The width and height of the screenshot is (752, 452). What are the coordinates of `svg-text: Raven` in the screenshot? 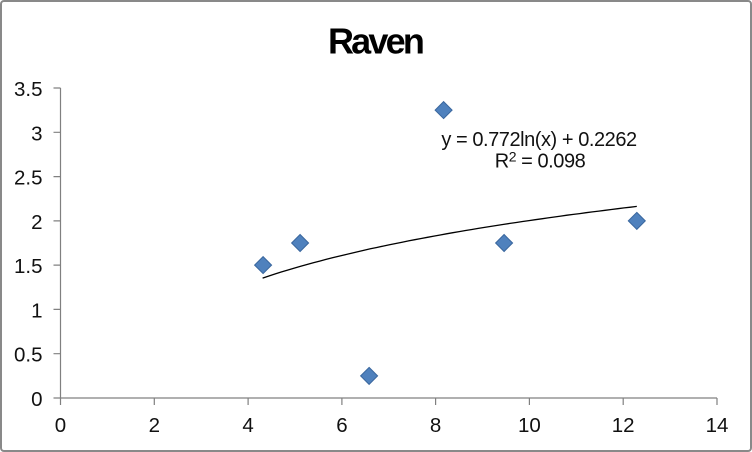 It's located at (375, 41).